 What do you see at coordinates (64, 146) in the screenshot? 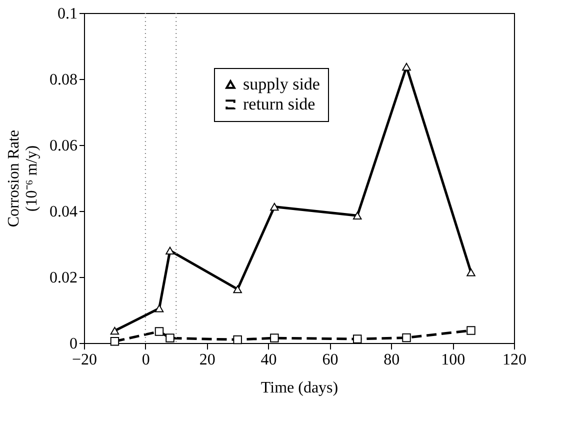
I see `y-tick-label: 0.06` at bounding box center [64, 146].